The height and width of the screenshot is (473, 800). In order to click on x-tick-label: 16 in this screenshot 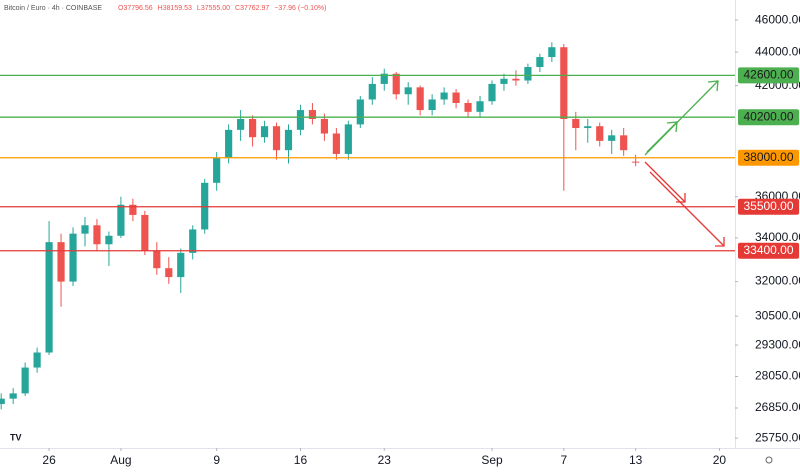, I will do `click(301, 460)`.